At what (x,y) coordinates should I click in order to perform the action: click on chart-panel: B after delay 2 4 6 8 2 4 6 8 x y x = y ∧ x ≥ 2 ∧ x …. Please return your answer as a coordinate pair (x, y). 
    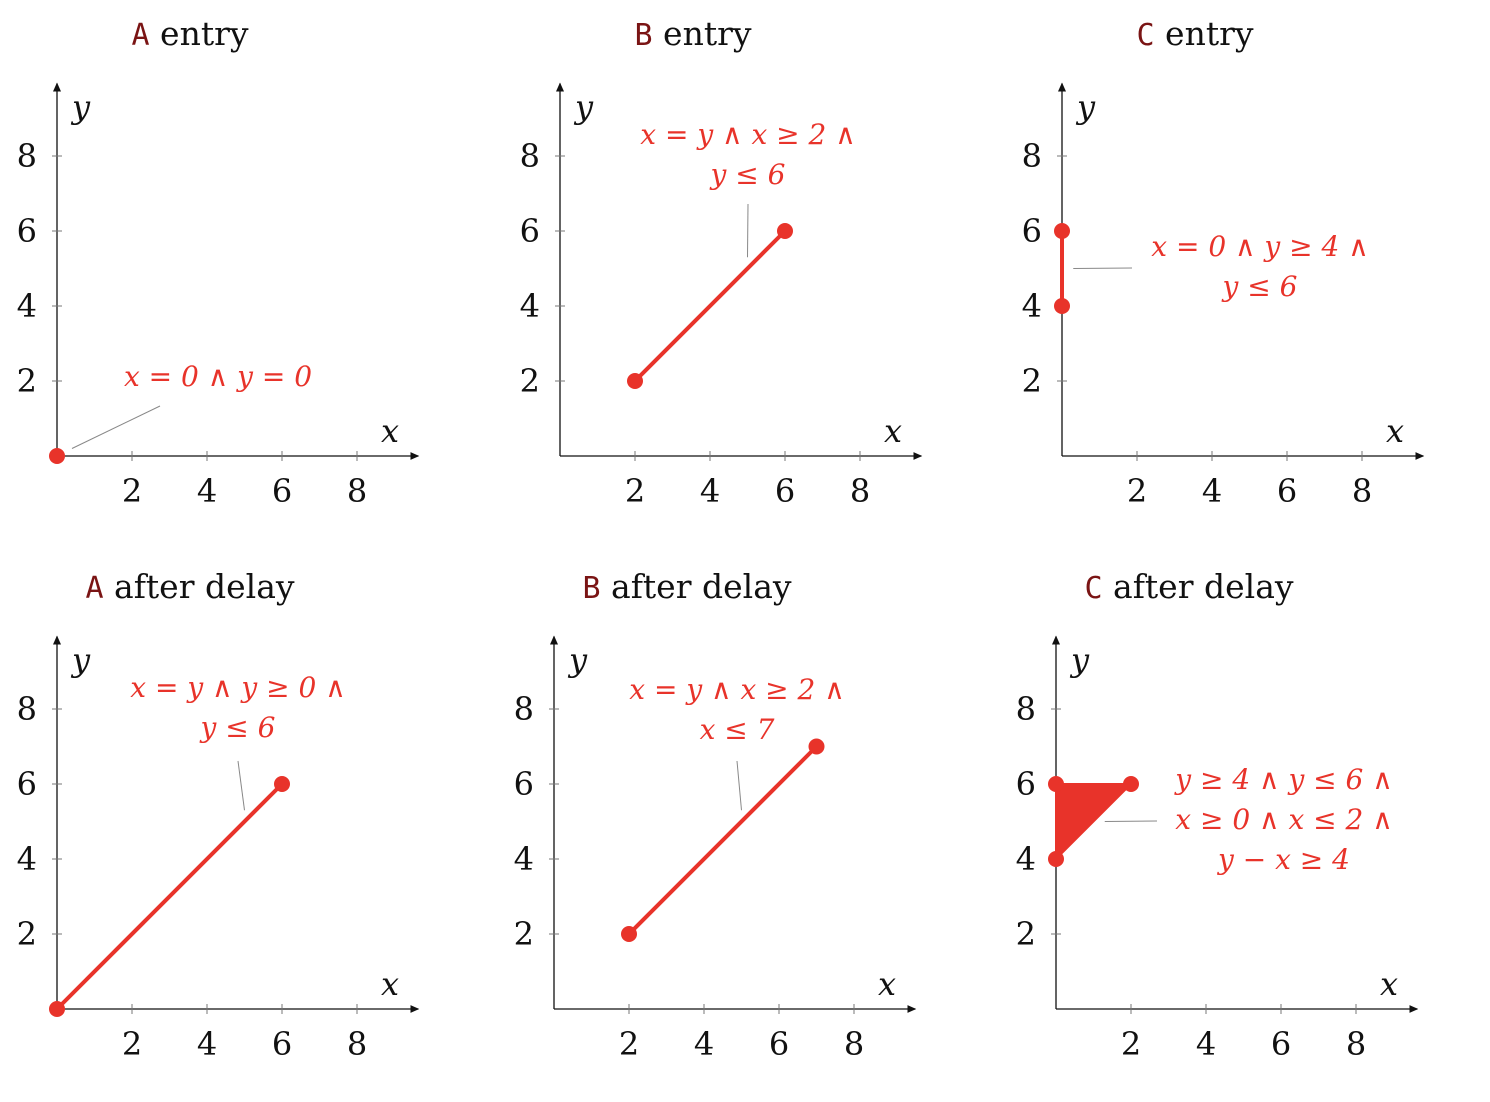
    Looking at the image, I should click on (717, 818).